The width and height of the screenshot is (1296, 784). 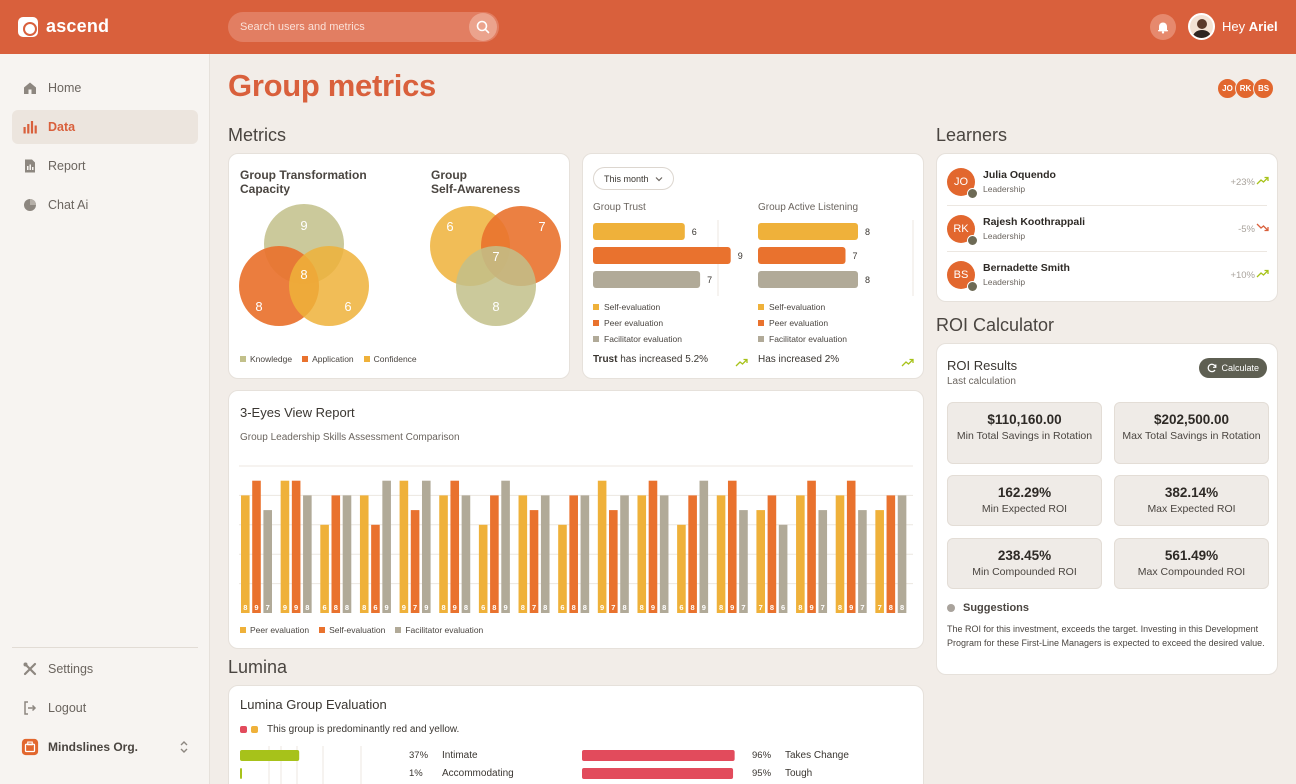 I want to click on greeting-text: Hey, so click(x=1234, y=26).